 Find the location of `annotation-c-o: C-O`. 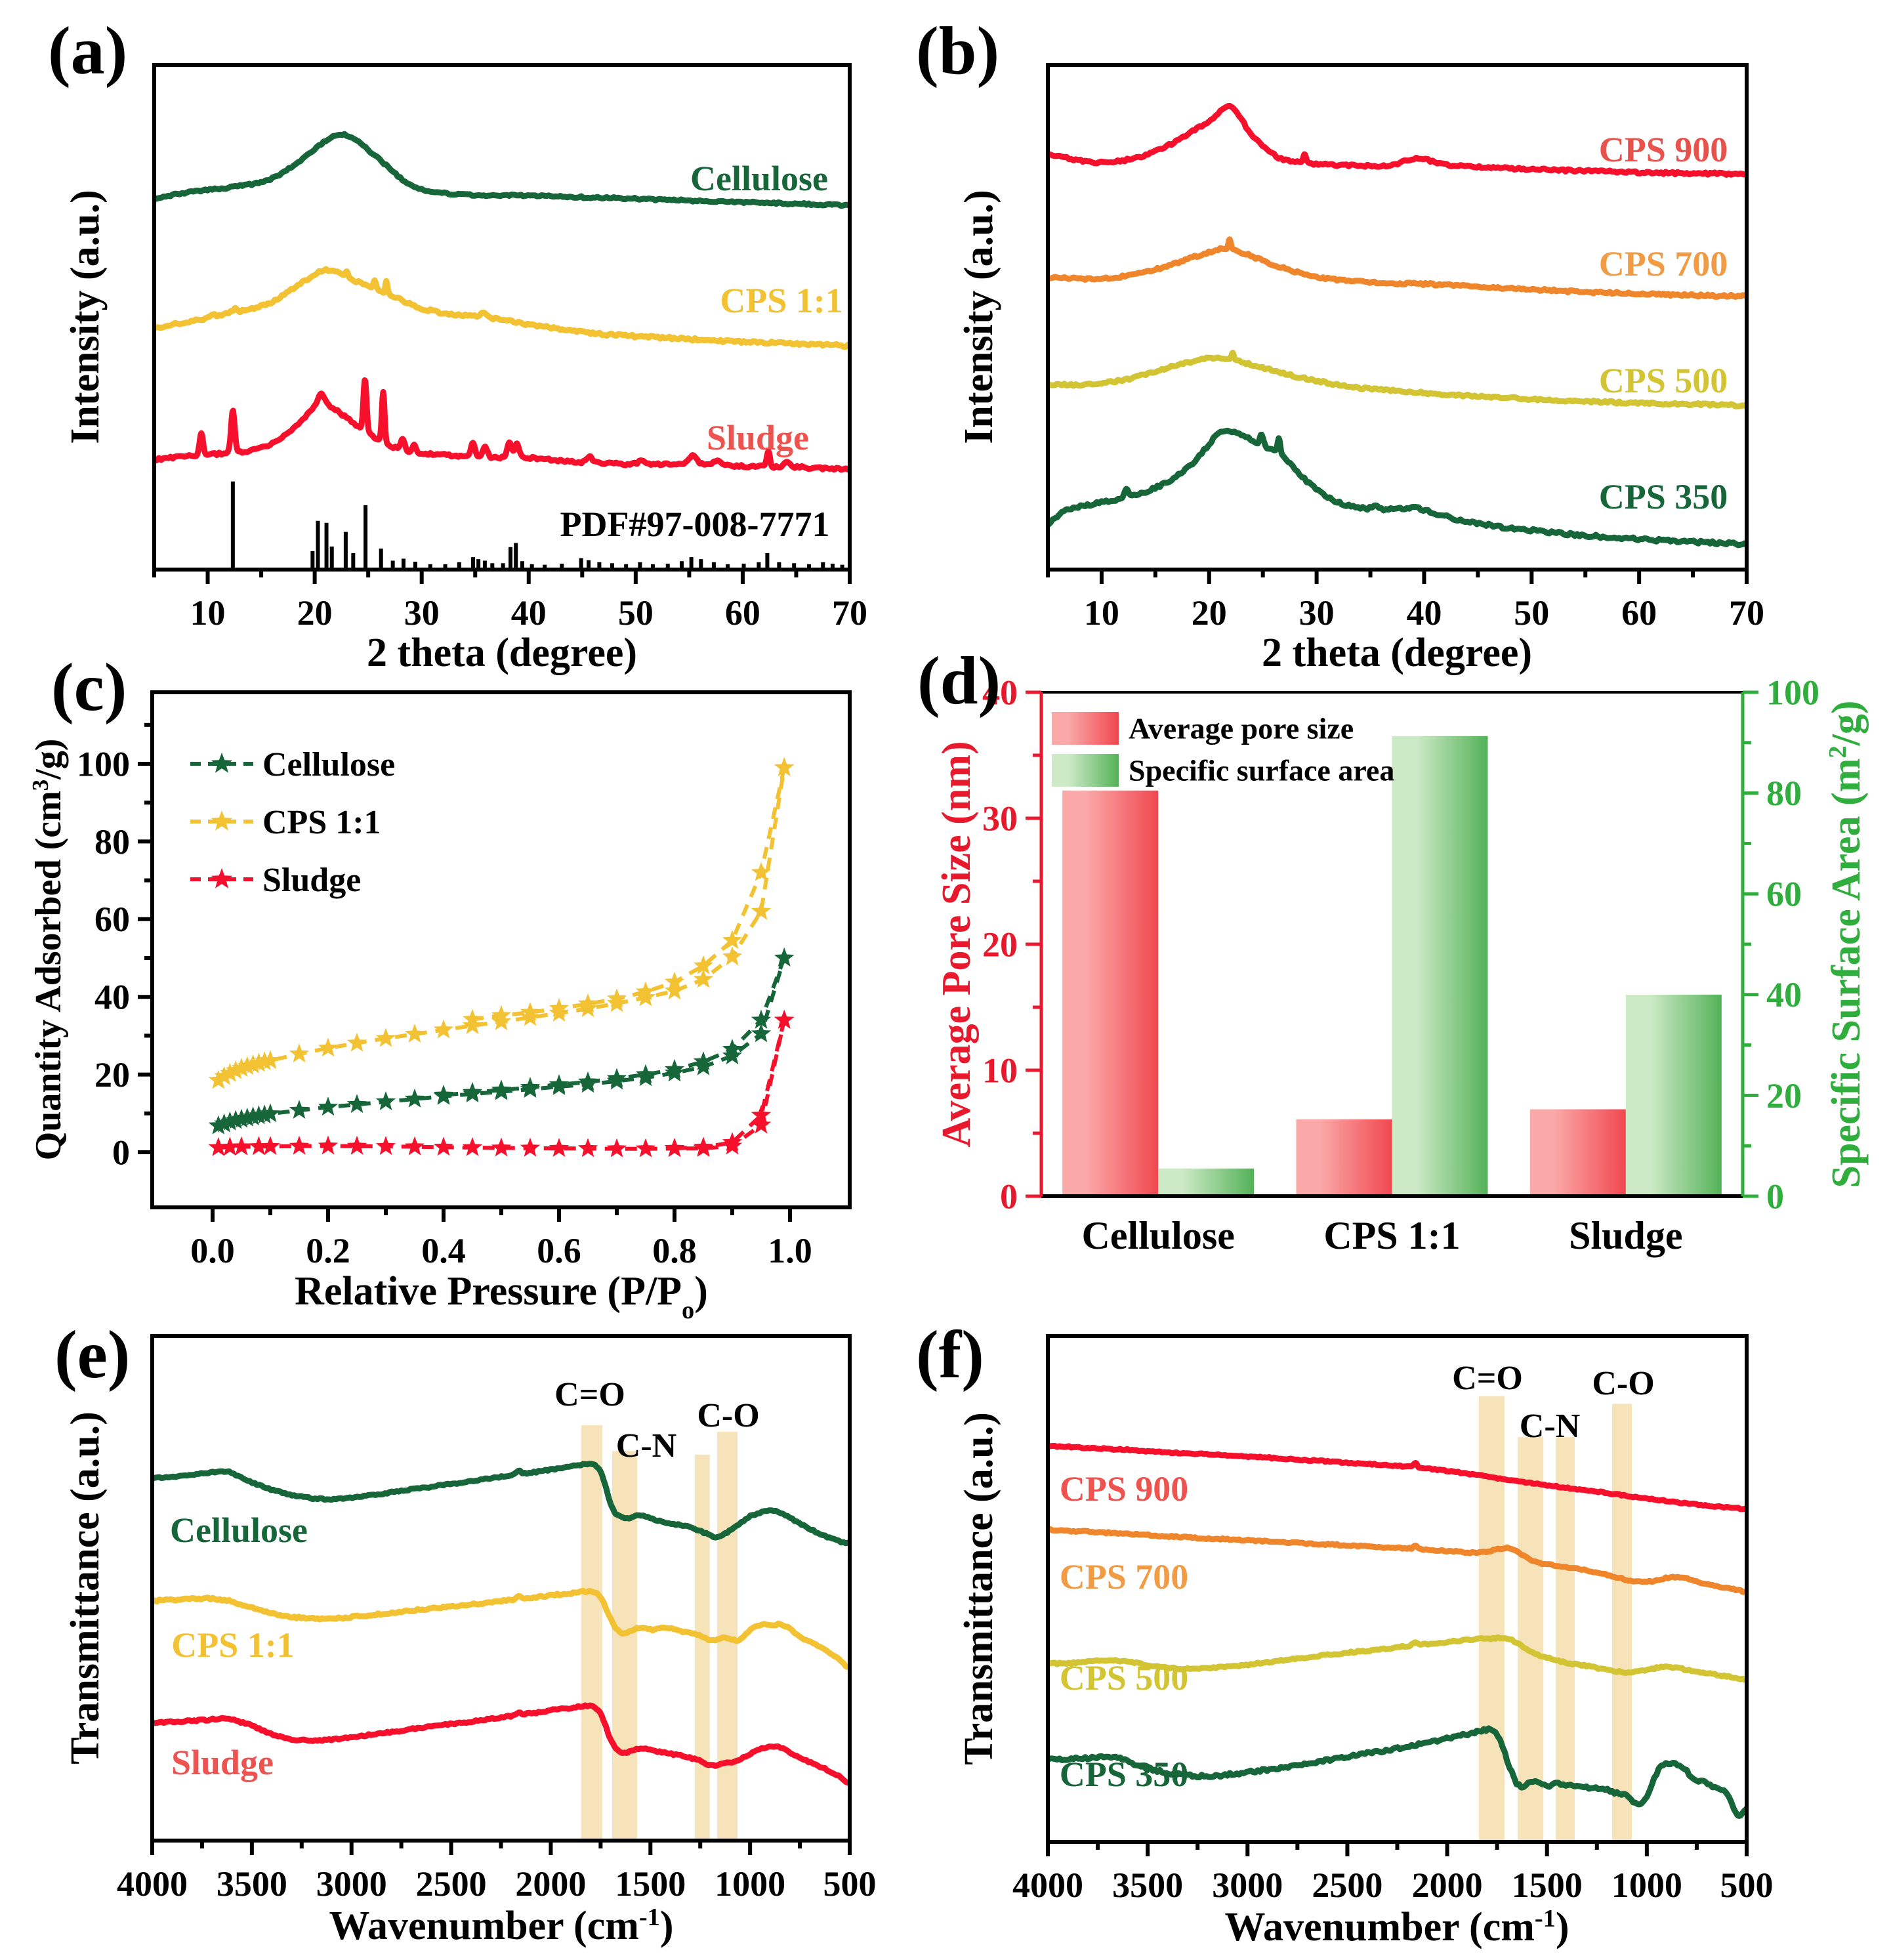

annotation-c-o: C-O is located at coordinates (1623, 1384).